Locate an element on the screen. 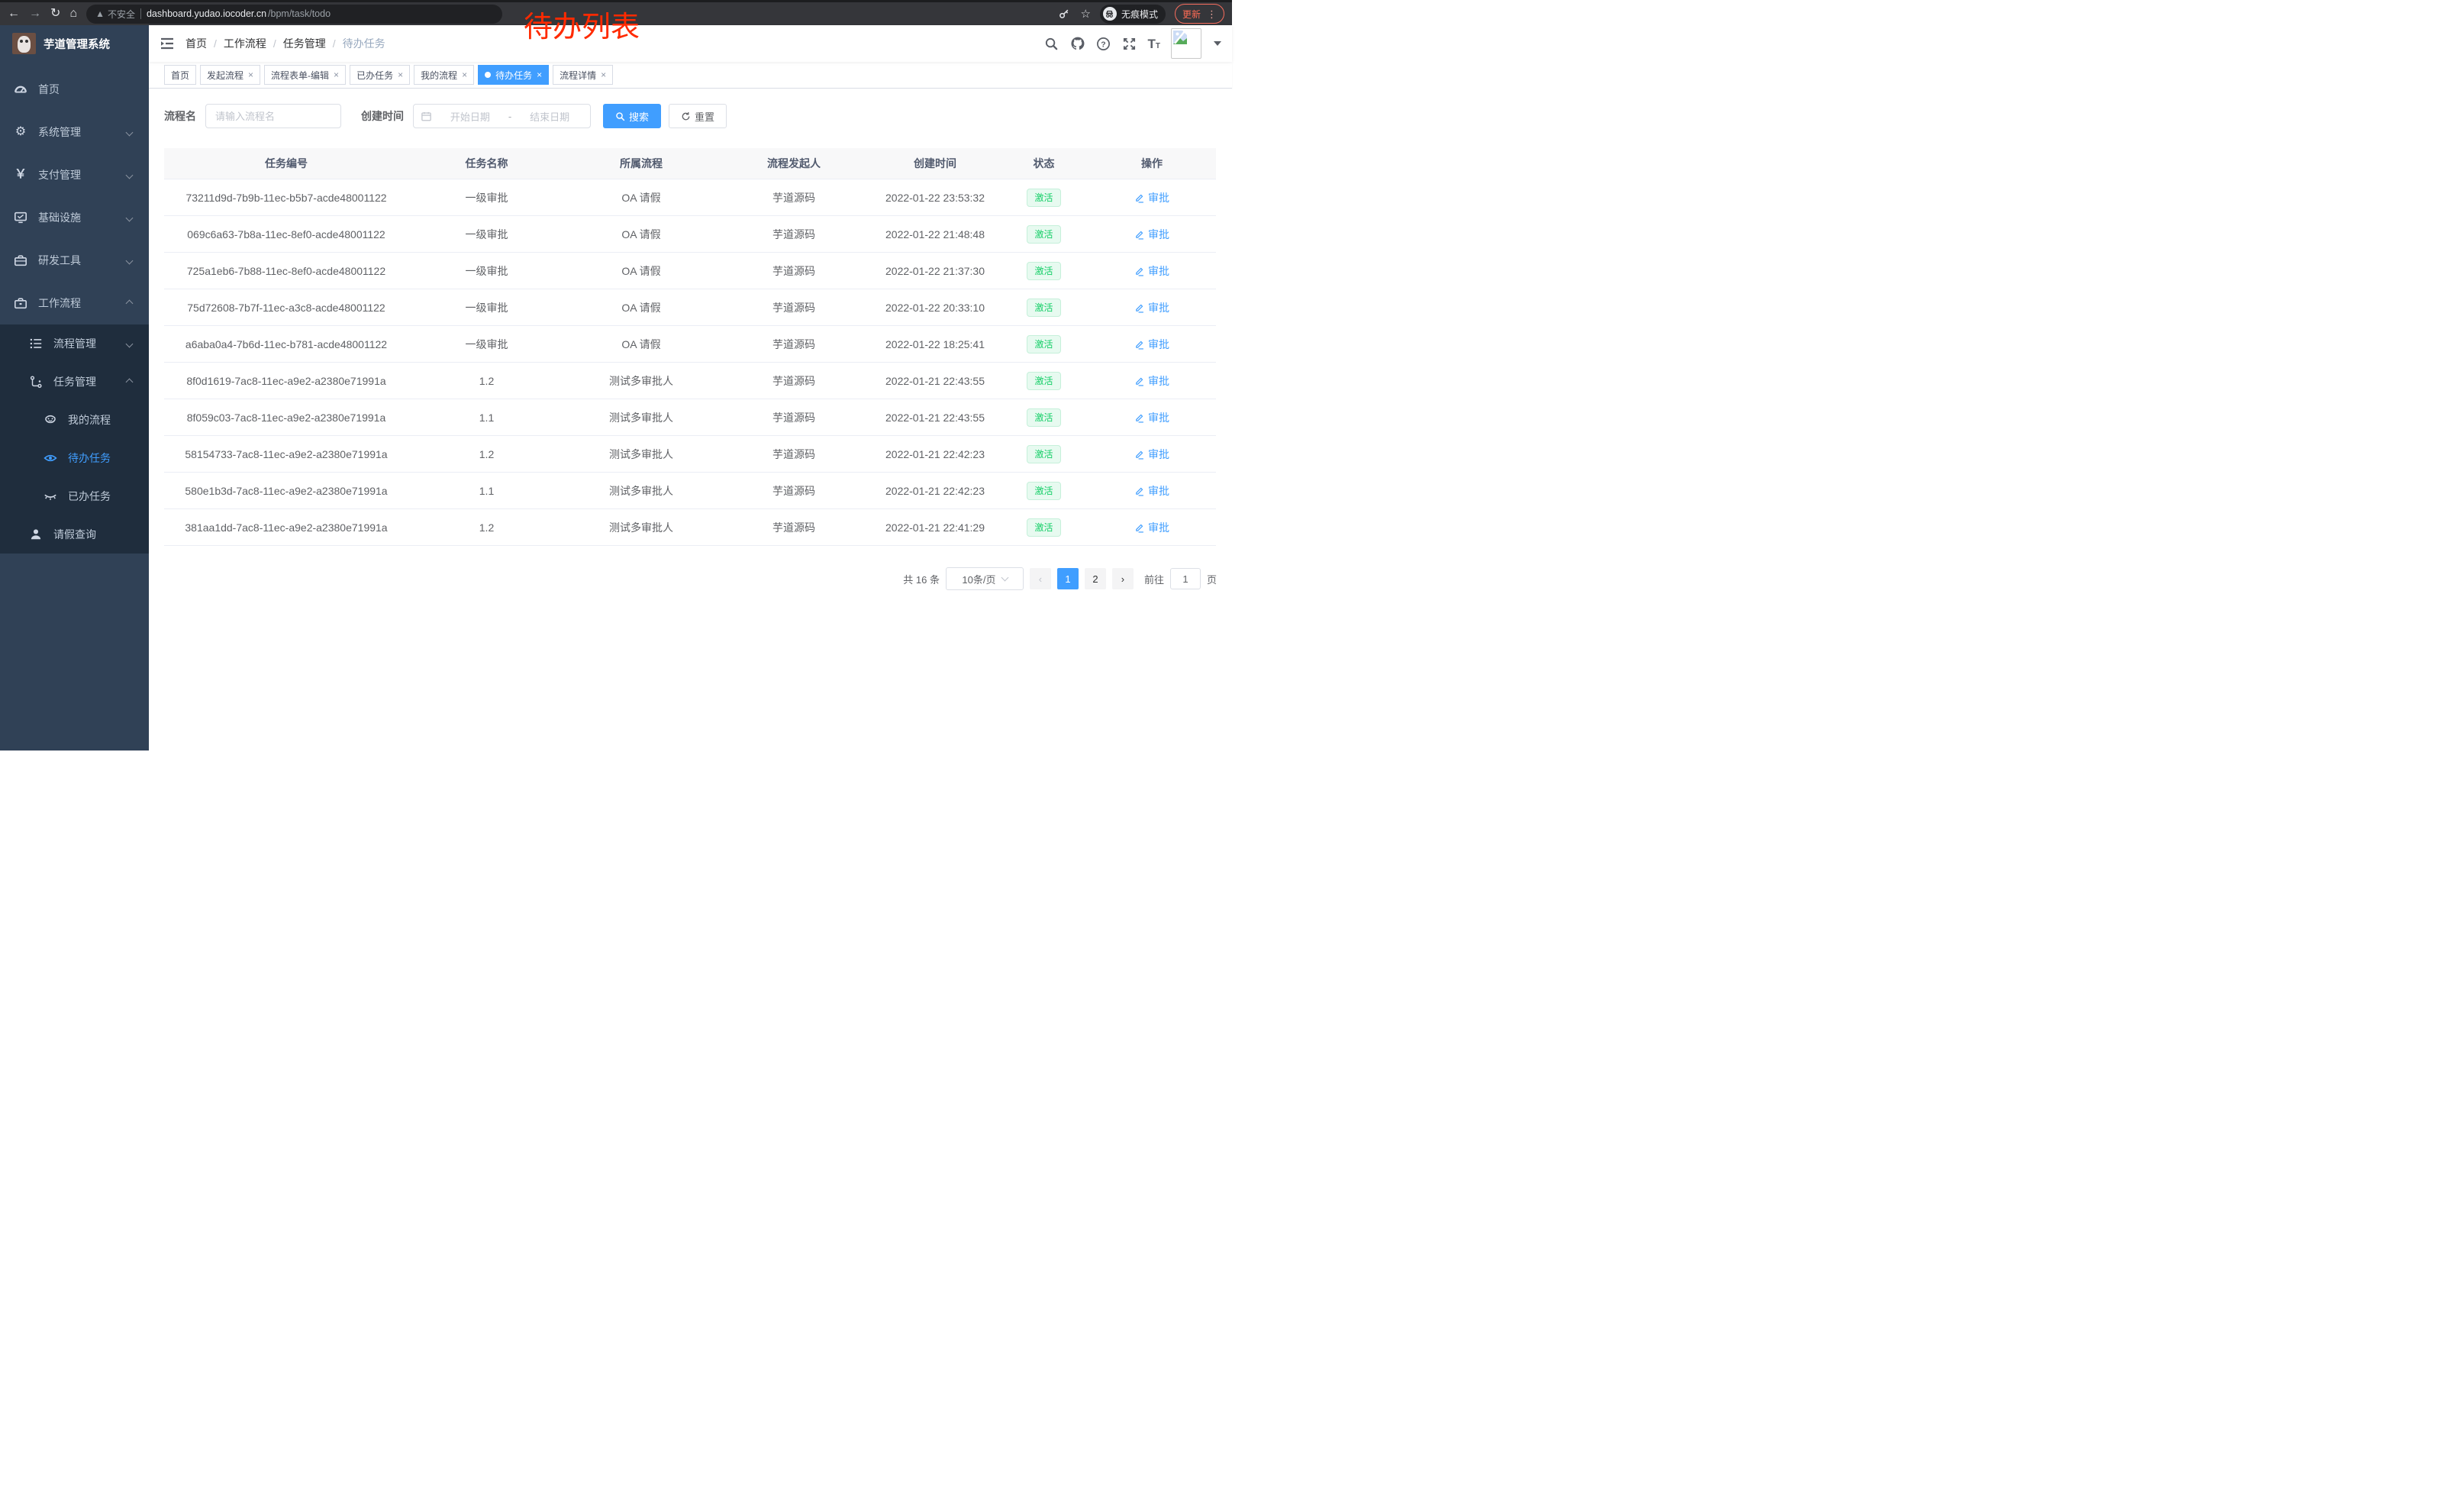 This screenshot has height=1501, width=2464. goto-page-input is located at coordinates (1185, 578).